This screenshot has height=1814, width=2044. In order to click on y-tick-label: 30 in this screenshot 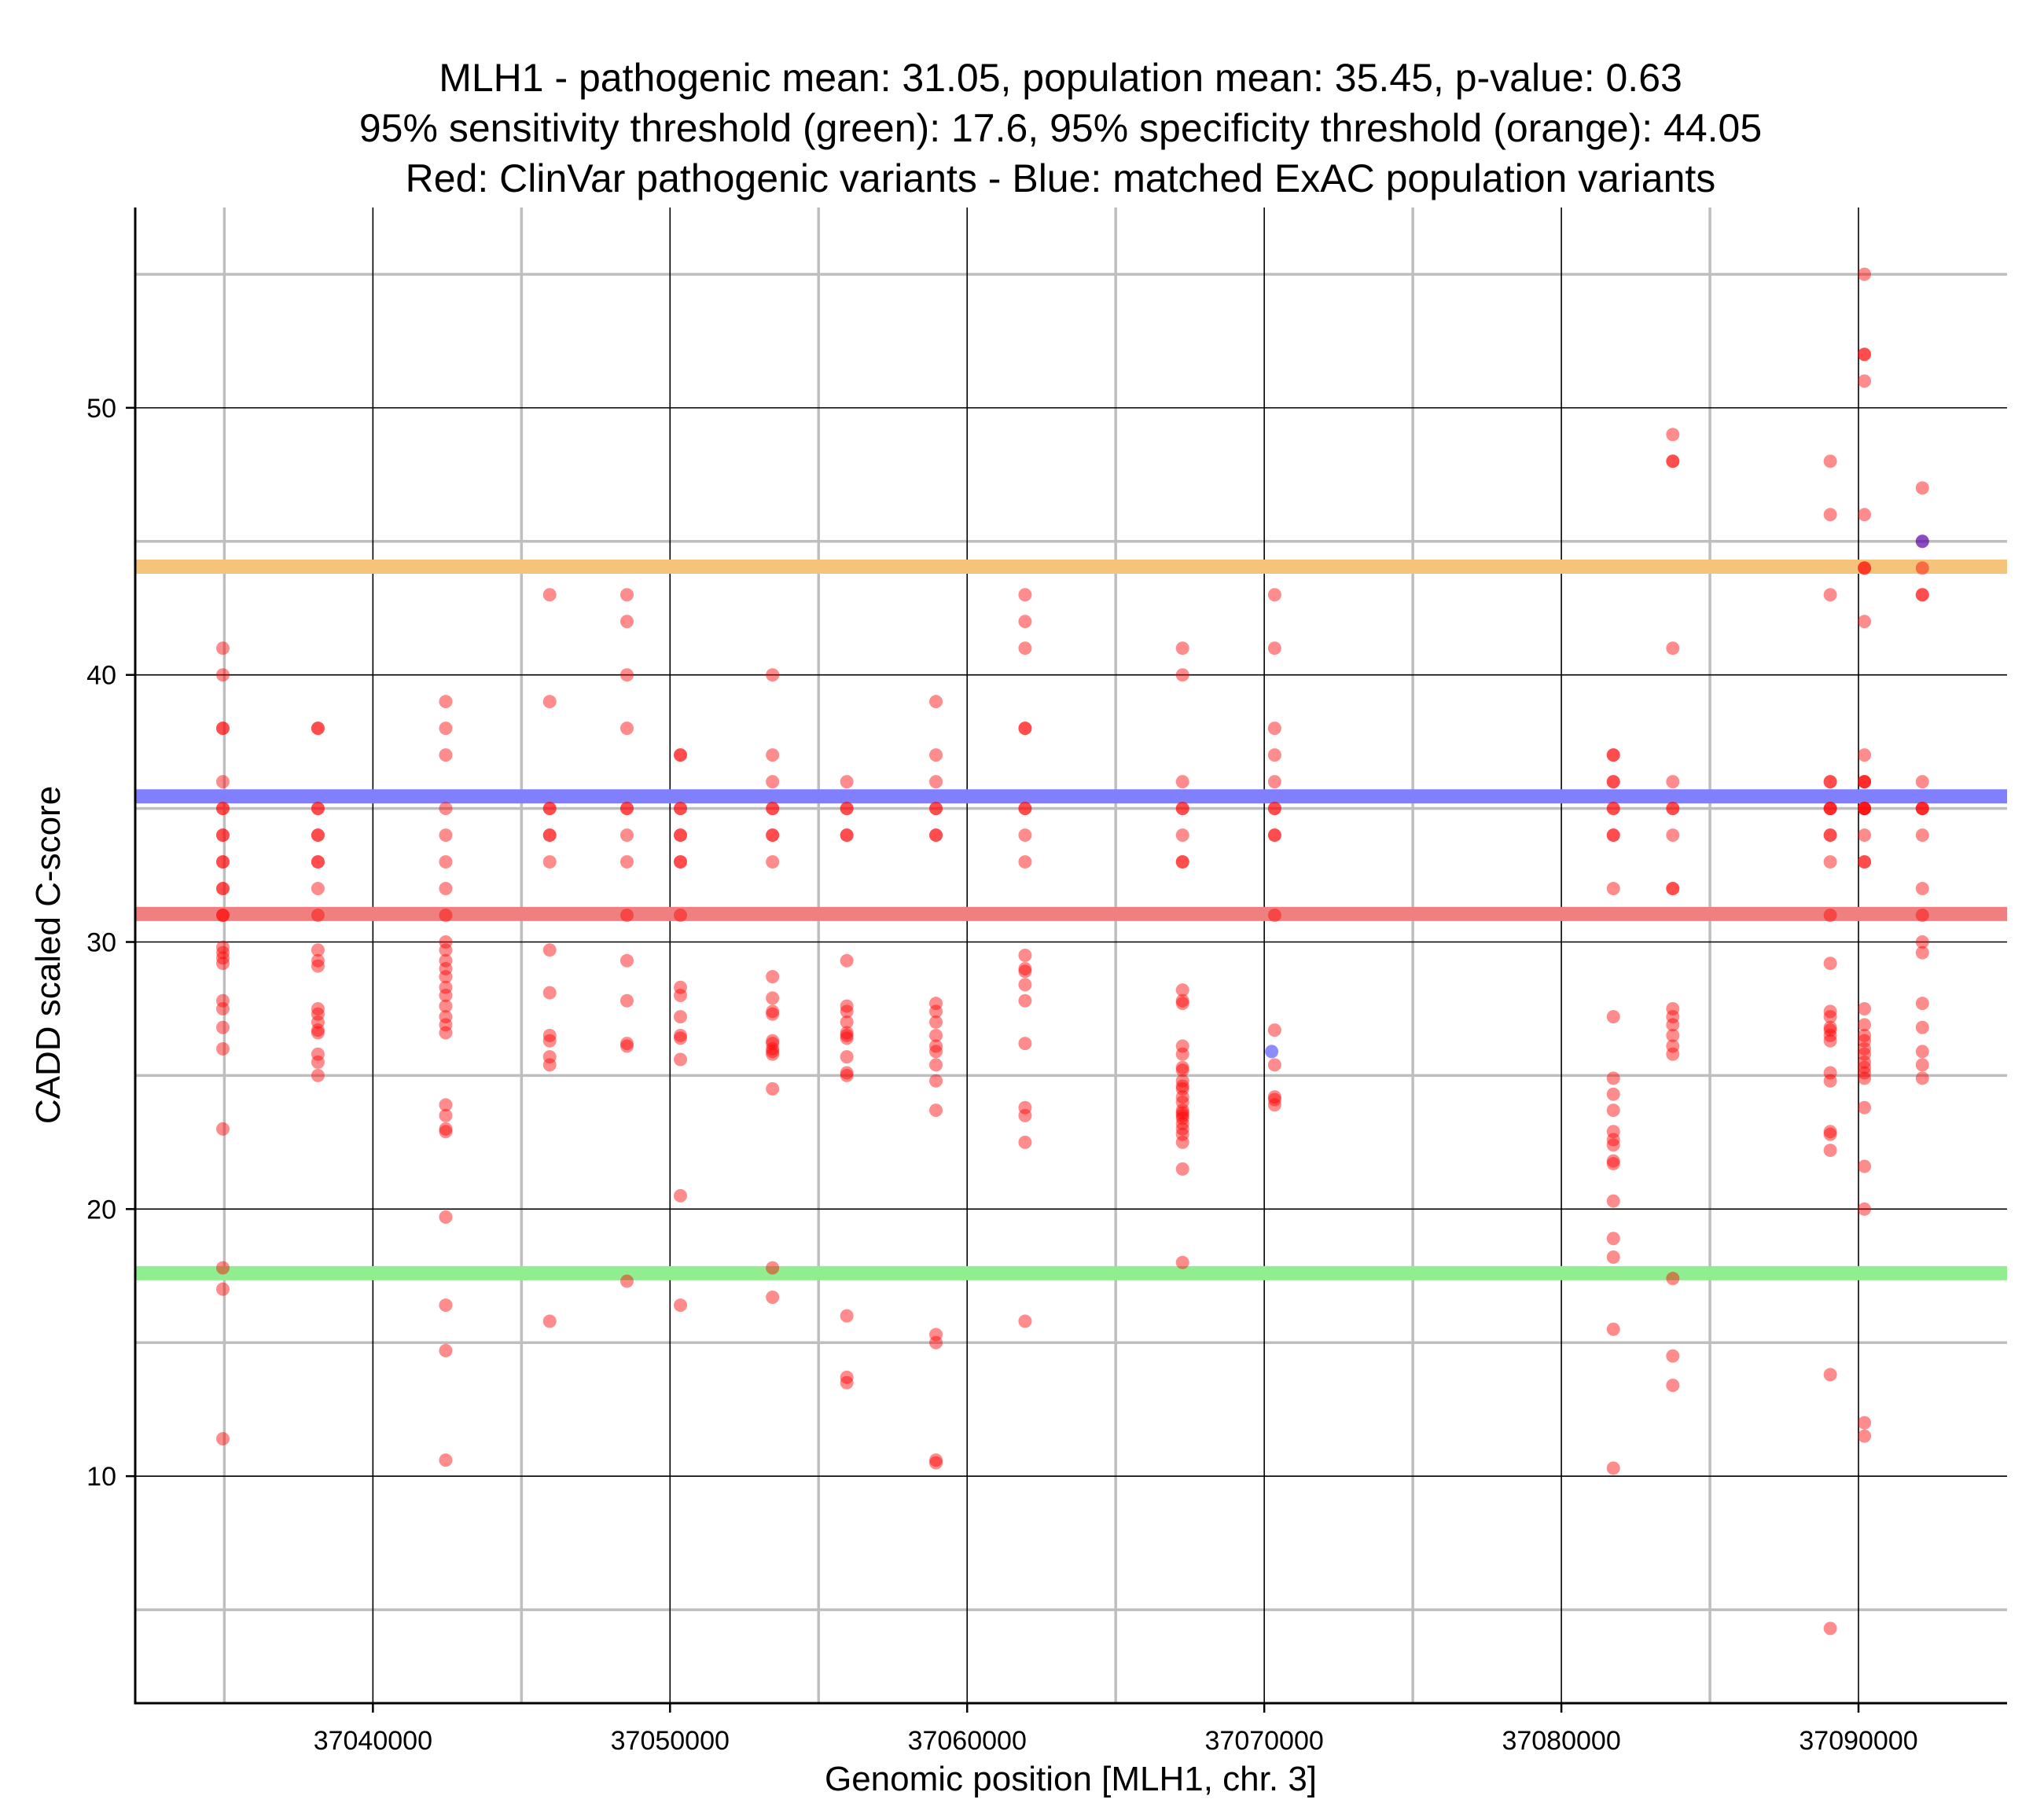, I will do `click(101, 943)`.